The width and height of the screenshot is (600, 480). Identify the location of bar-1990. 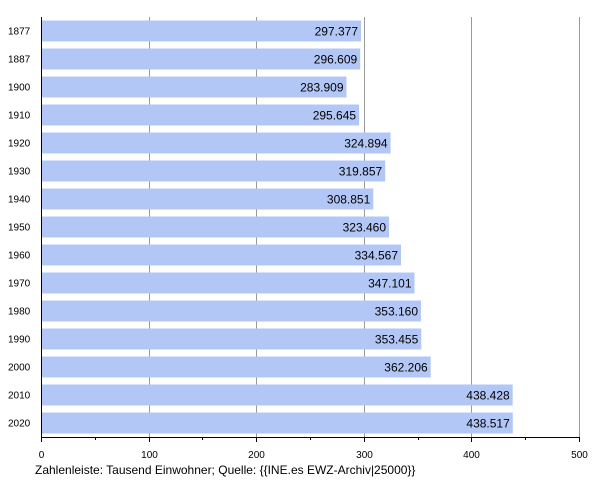
(232, 339).